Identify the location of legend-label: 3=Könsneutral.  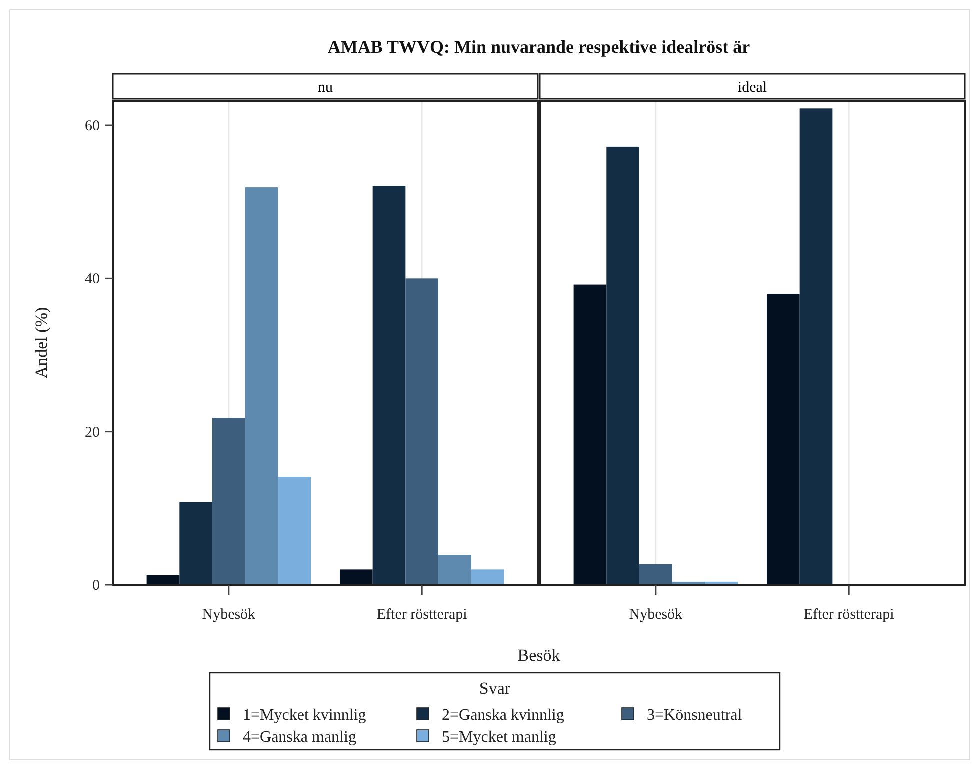
(695, 715).